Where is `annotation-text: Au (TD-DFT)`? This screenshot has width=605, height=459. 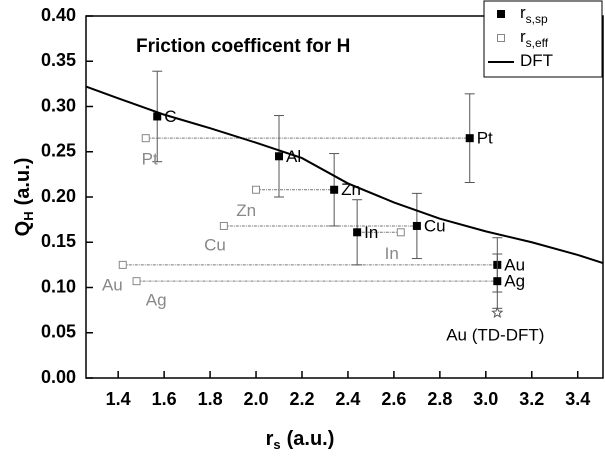 annotation-text: Au (TD-DFT) is located at coordinates (495, 334).